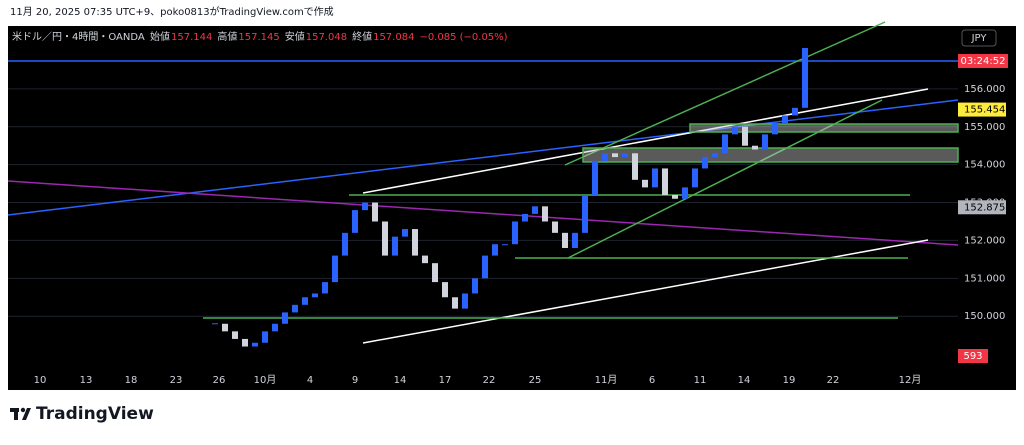  I want to click on price-label: 152.875, so click(984, 207).